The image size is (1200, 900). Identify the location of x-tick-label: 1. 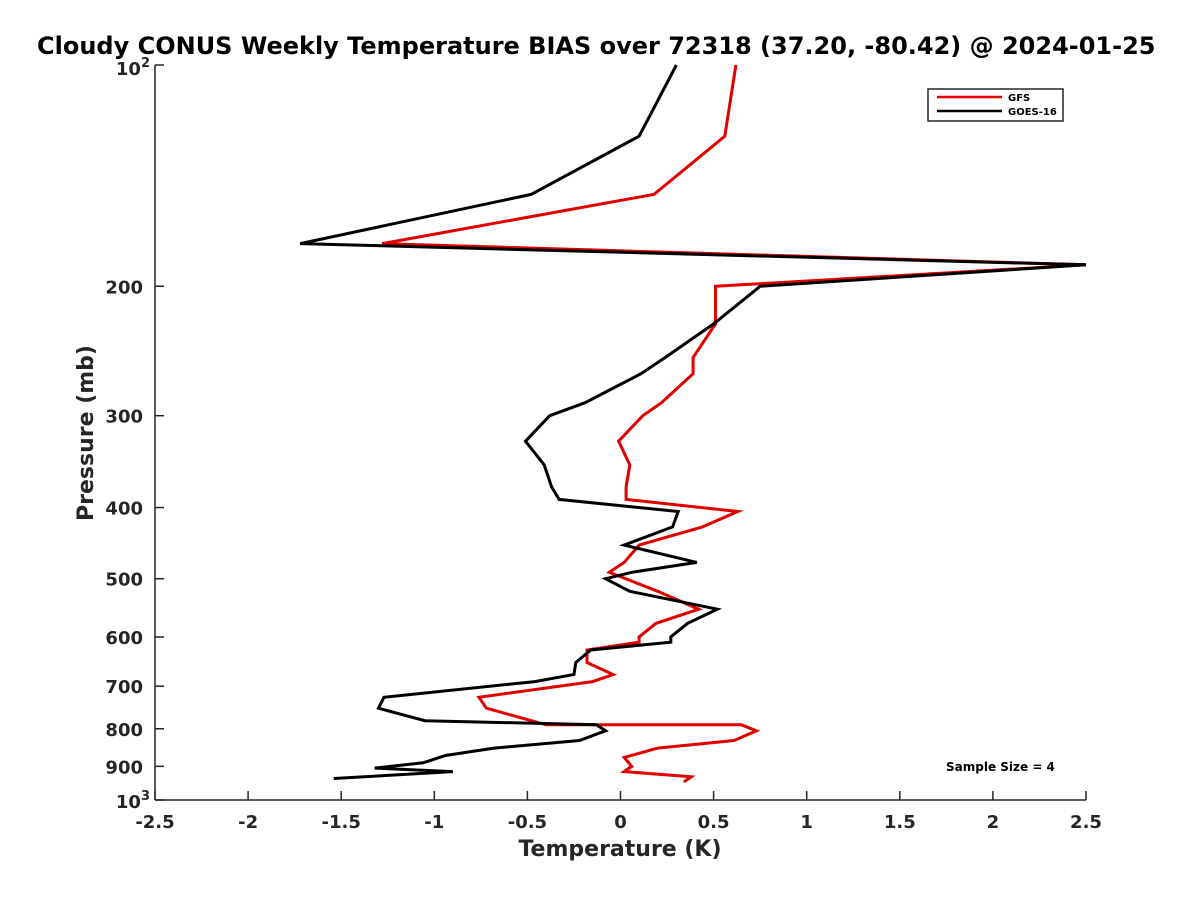
(806, 822).